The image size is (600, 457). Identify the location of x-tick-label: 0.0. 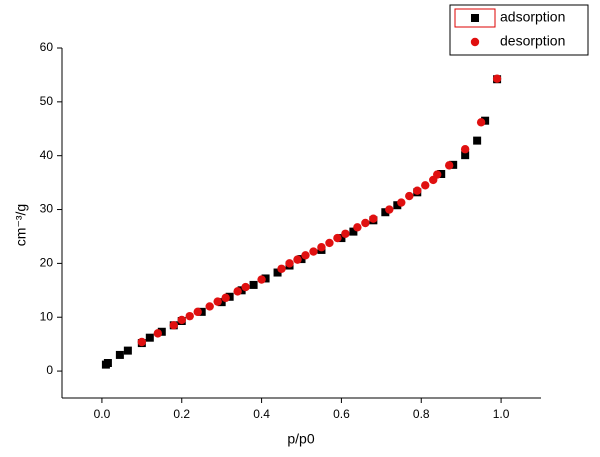
(102, 414).